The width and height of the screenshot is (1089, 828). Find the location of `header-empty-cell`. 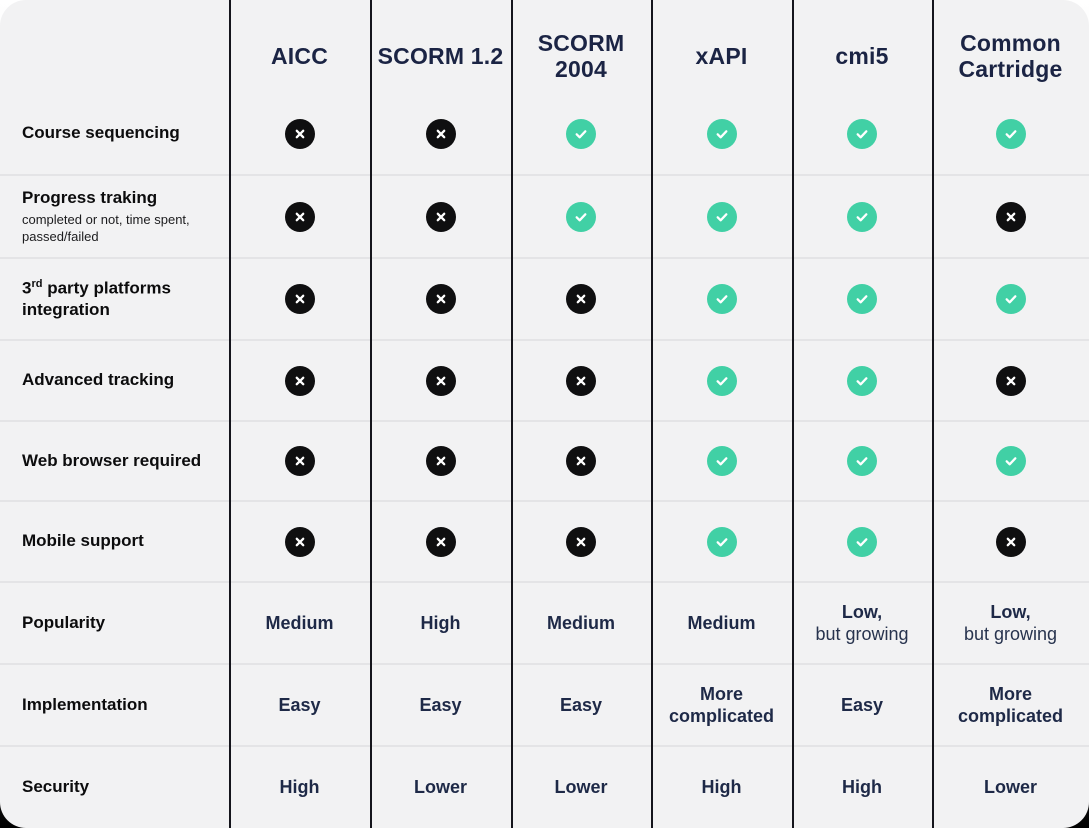

header-empty-cell is located at coordinates (114, 46).